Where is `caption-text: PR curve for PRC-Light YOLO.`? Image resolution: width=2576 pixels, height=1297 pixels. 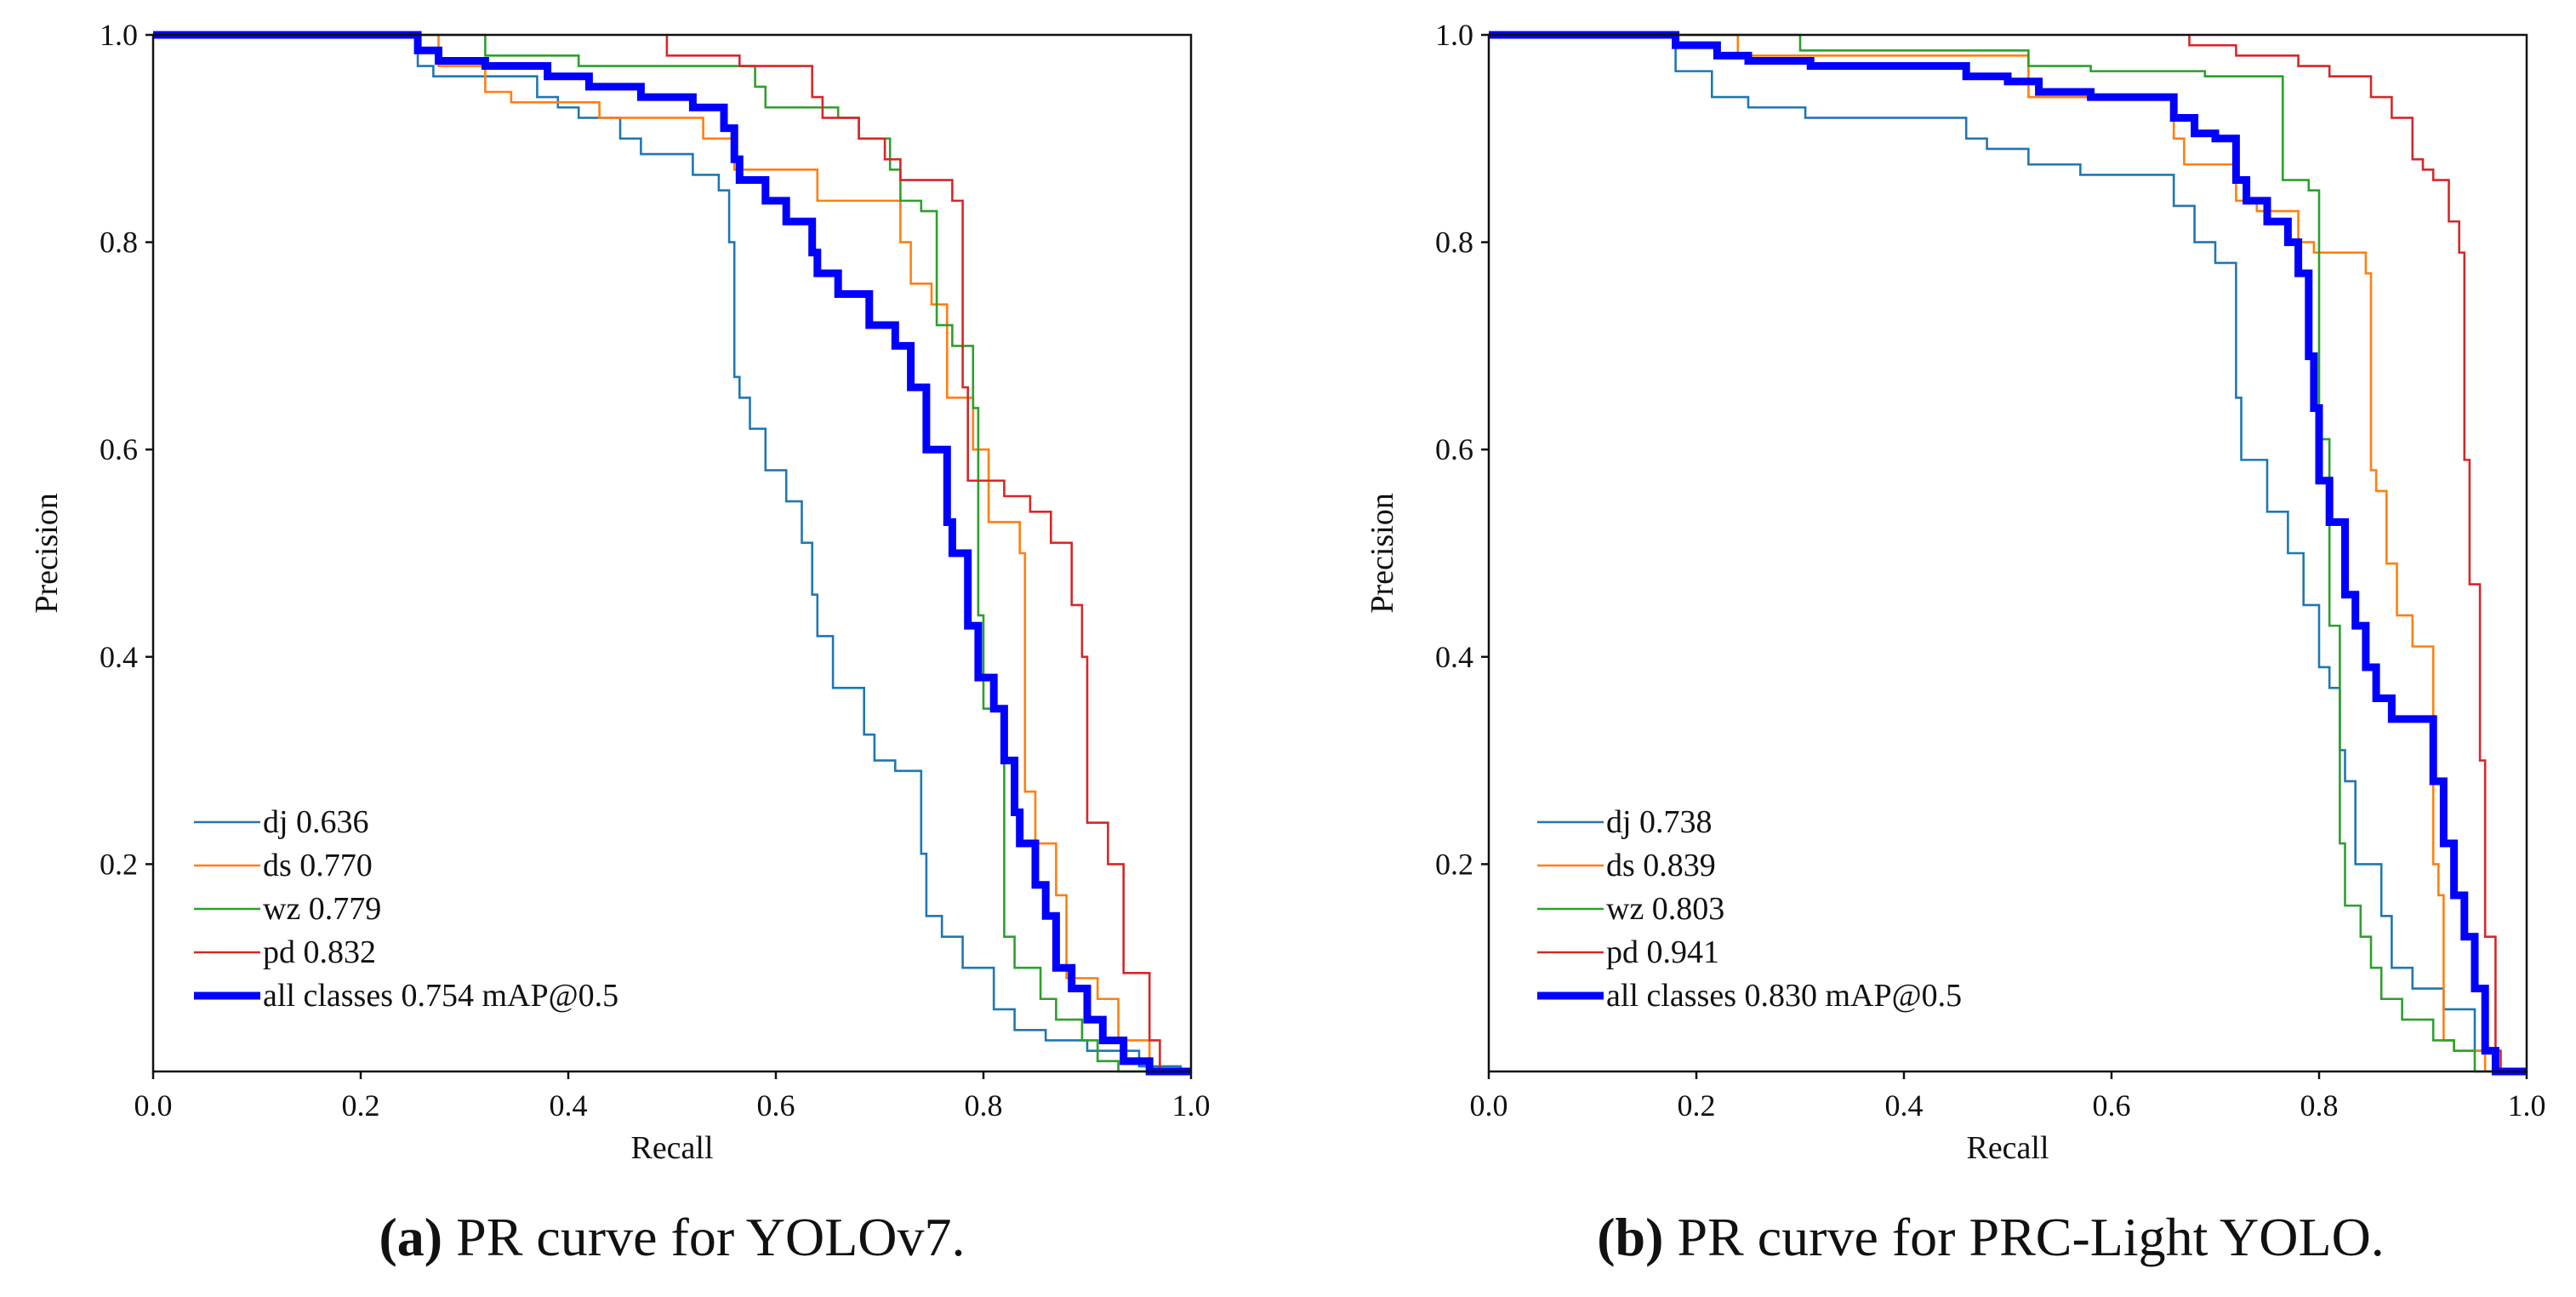
caption-text: PR curve for PRC-Light YOLO. is located at coordinates (2023, 1237).